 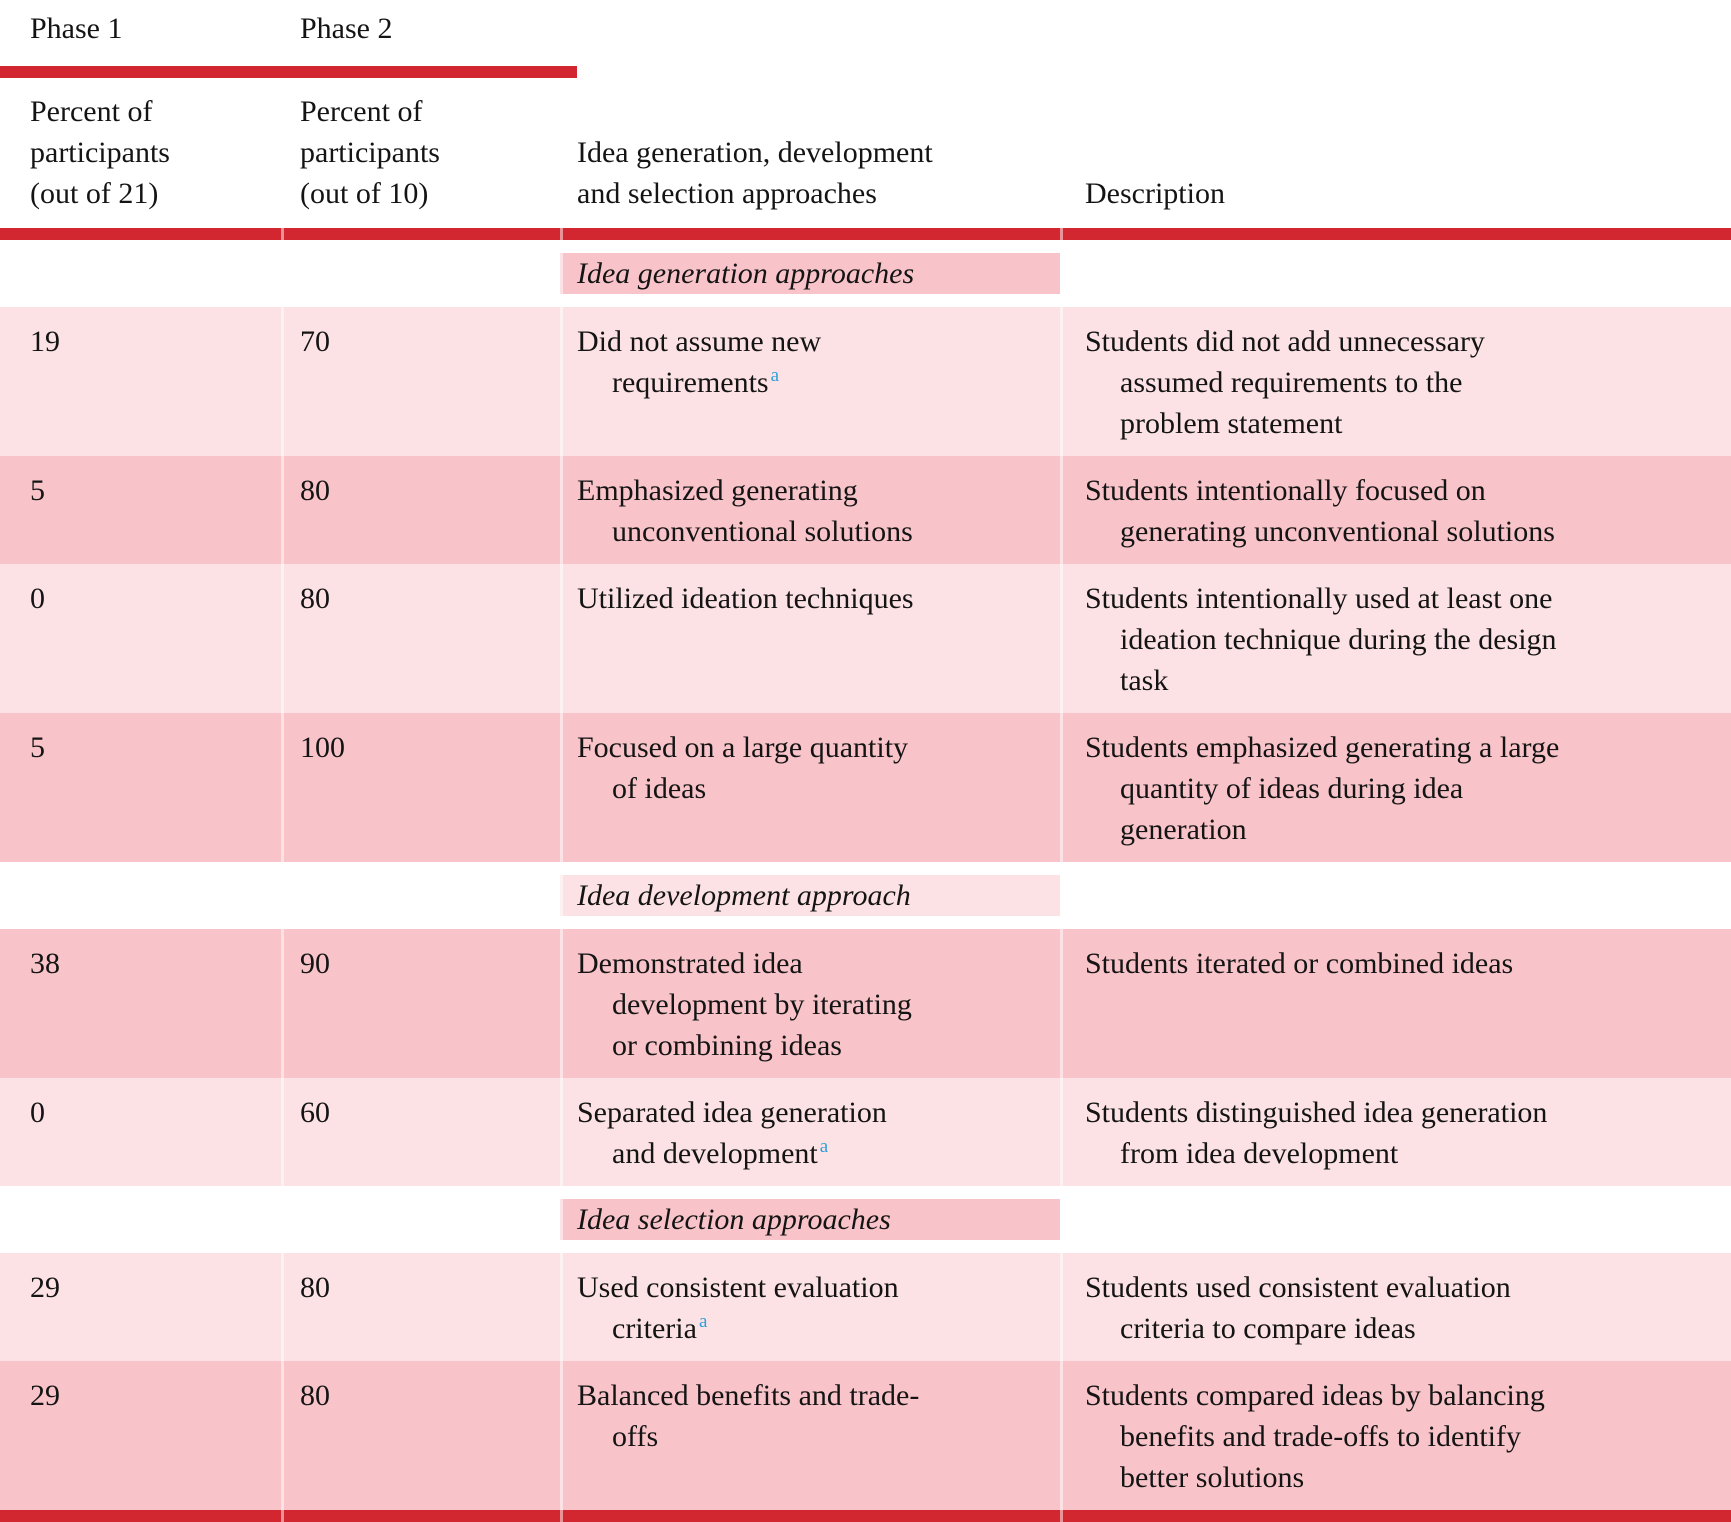 I want to click on section-label: Idea development approach, so click(x=810, y=895).